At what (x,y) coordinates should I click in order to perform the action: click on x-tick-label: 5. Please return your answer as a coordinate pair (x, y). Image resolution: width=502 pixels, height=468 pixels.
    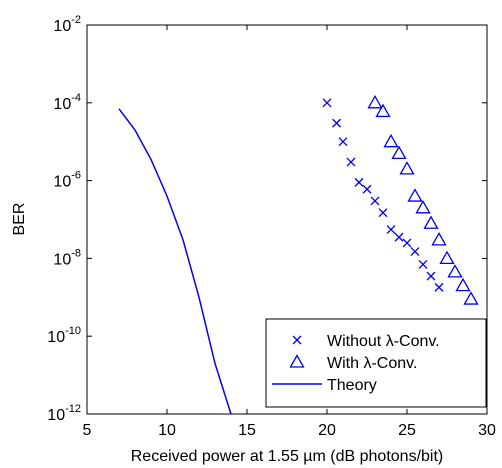
    Looking at the image, I should click on (87, 430).